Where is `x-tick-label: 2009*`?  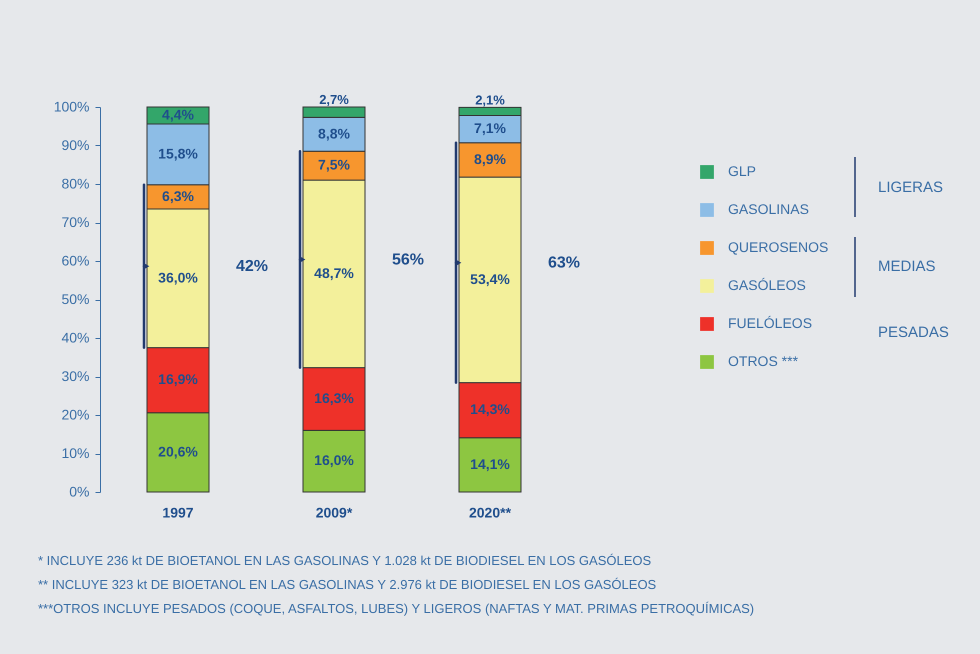
x-tick-label: 2009* is located at coordinates (334, 512).